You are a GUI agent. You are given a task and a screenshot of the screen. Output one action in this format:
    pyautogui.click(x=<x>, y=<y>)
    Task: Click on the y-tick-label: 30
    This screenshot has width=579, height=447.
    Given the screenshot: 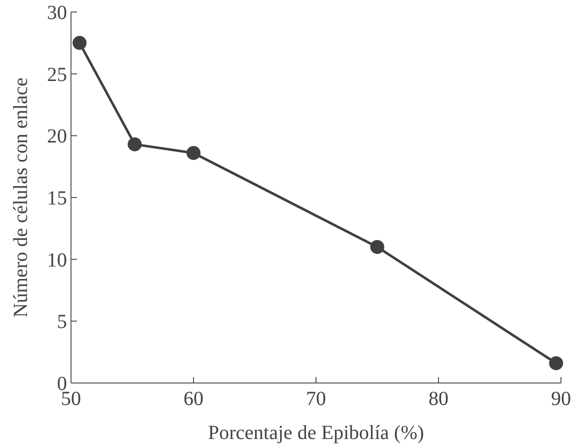 What is the action you would take?
    pyautogui.click(x=57, y=13)
    